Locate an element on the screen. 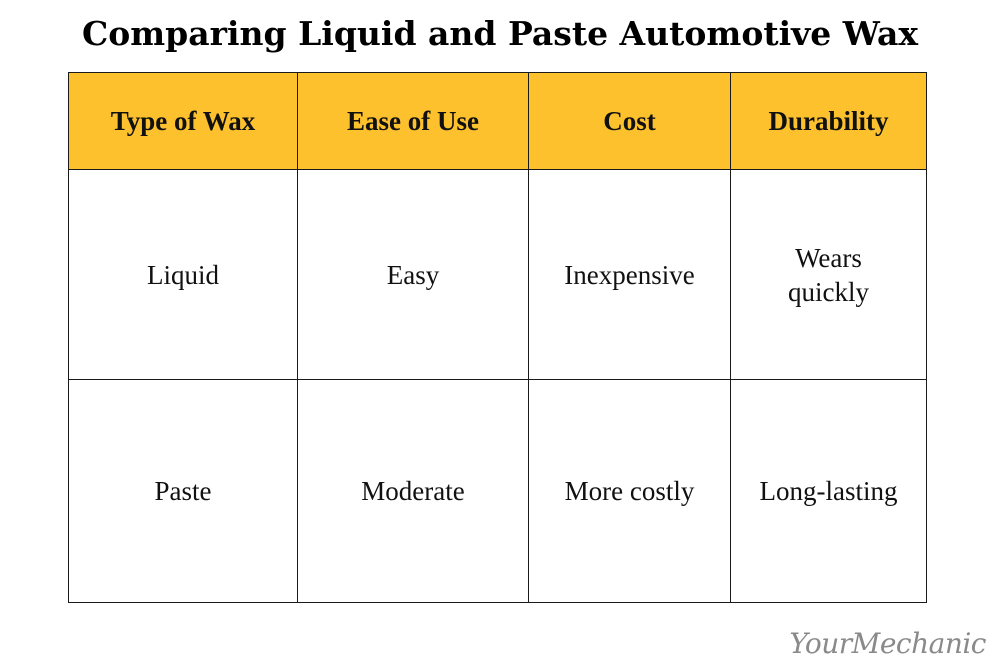 The height and width of the screenshot is (667, 1000). cell-durability-text: Wears quickly is located at coordinates (828, 274).